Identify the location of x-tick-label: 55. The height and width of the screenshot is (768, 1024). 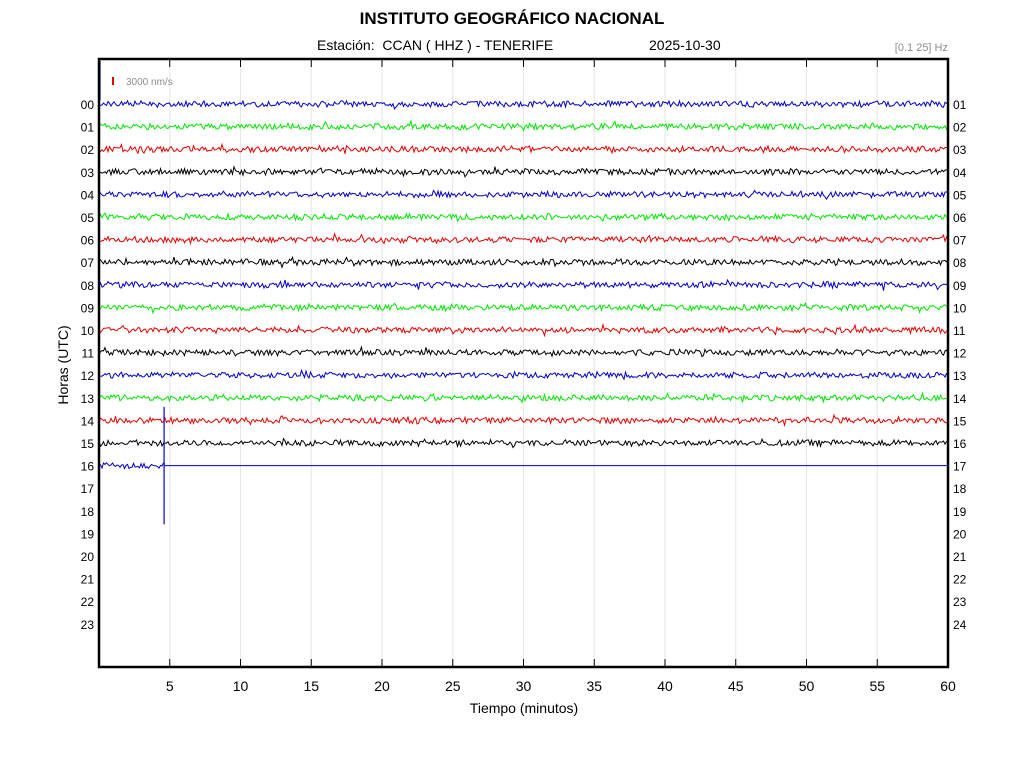
(877, 686).